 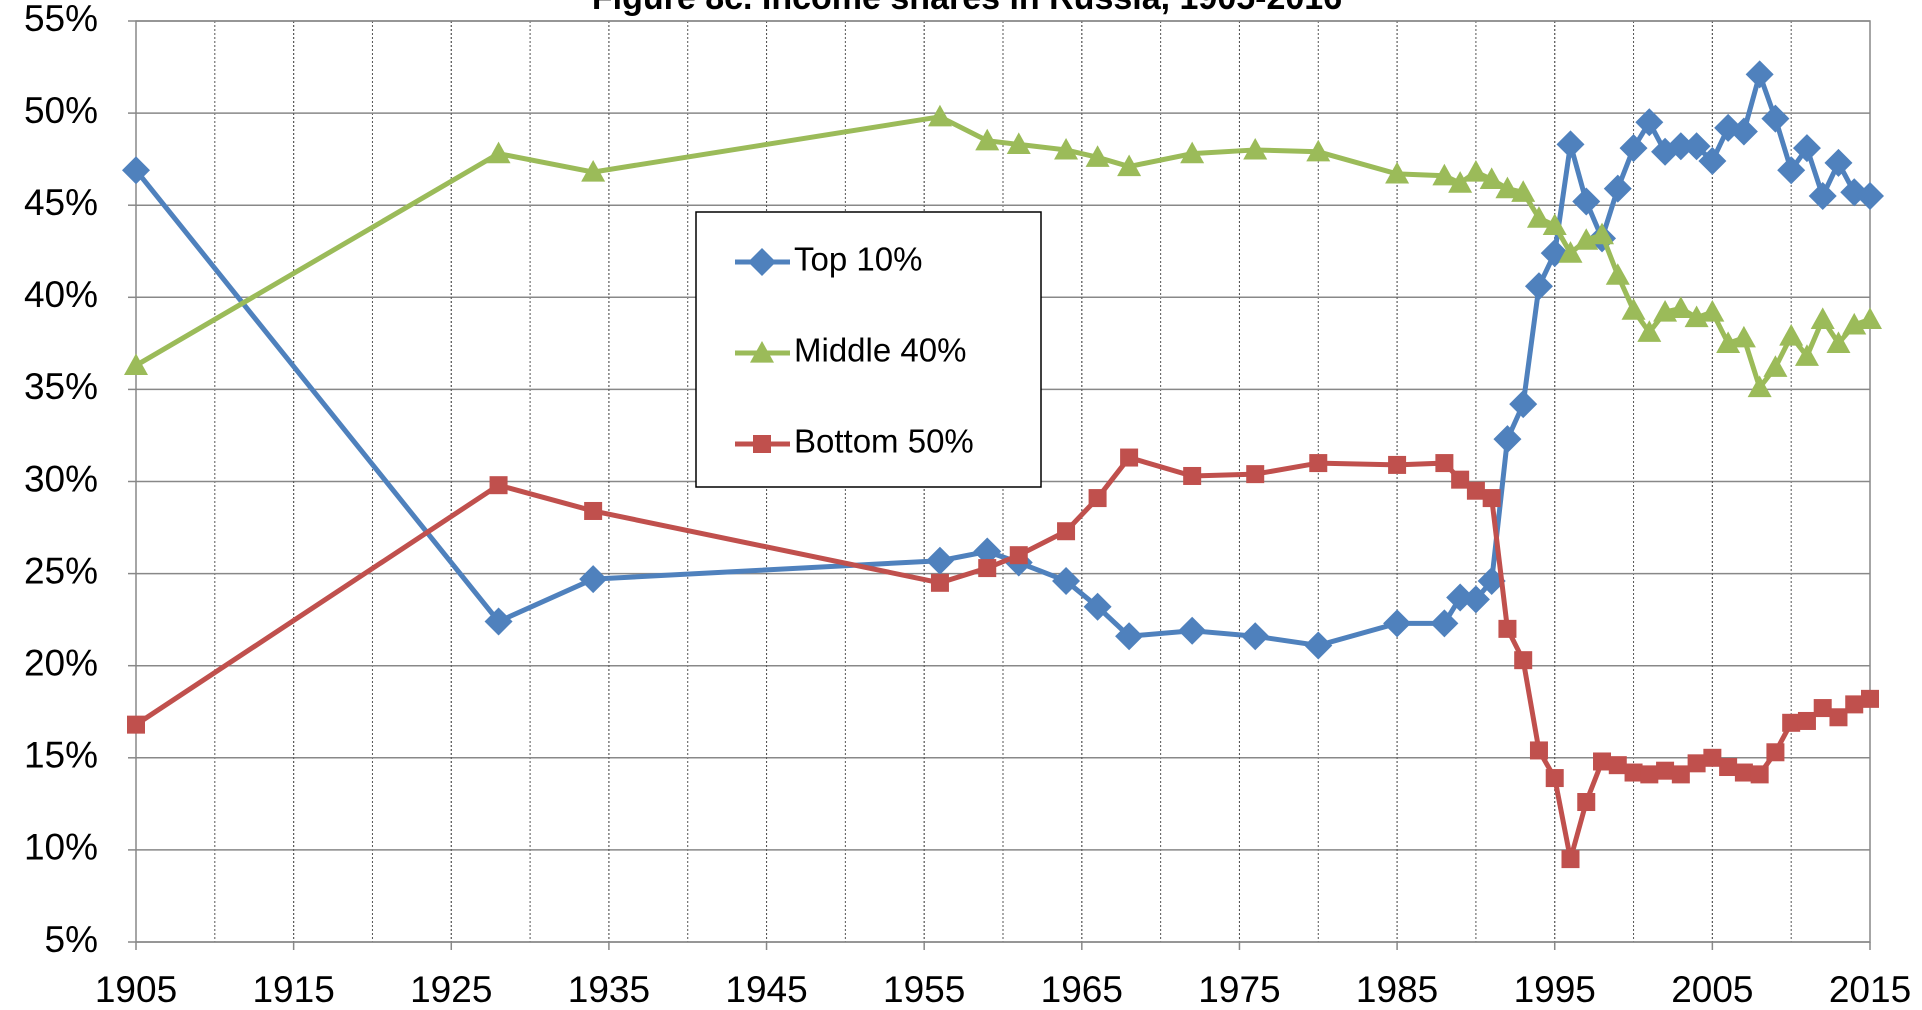 What do you see at coordinates (609, 989) in the screenshot?
I see `x-tick-label: 1935` at bounding box center [609, 989].